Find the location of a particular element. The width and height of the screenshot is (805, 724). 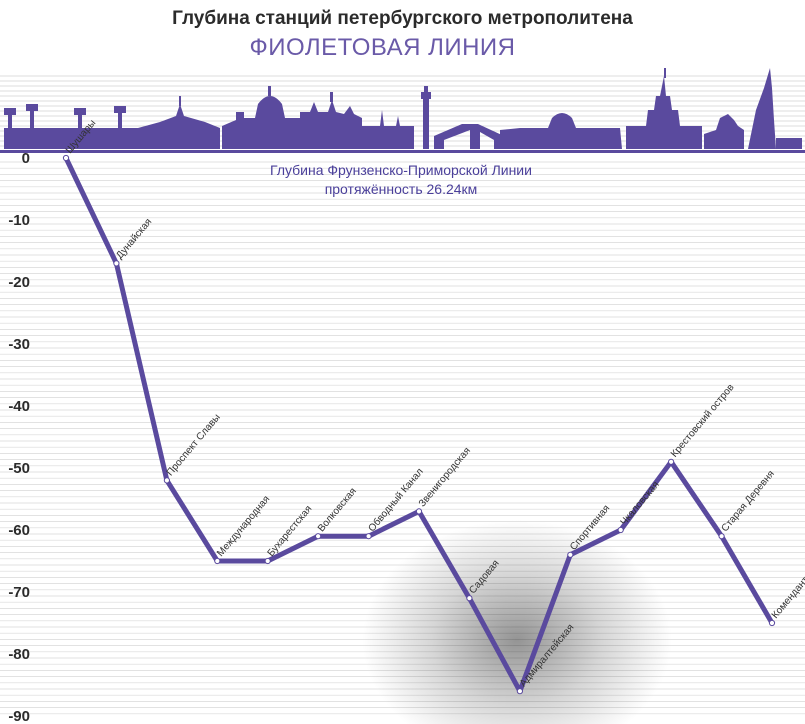

baseline-bar is located at coordinates (402, 151).